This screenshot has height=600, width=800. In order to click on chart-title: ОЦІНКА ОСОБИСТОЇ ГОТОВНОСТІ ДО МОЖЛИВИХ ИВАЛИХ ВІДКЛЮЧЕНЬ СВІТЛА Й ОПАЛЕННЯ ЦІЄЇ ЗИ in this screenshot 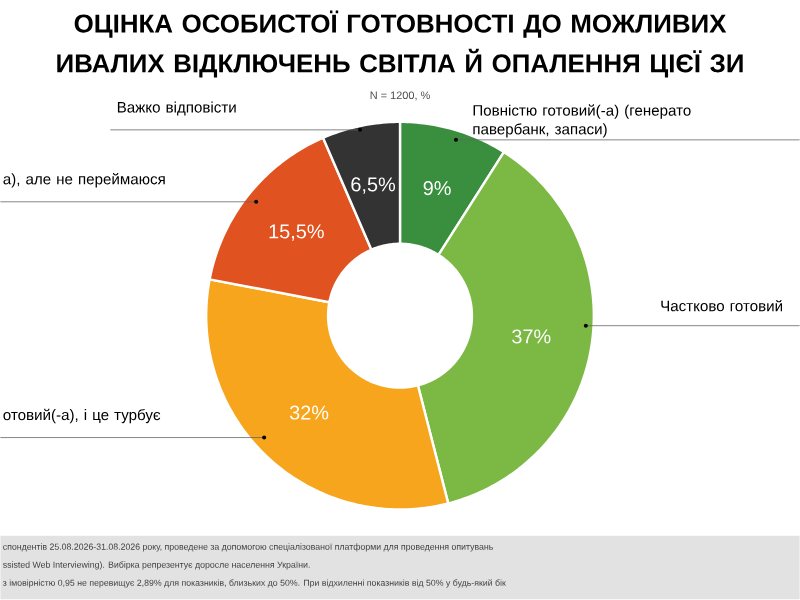, I will do `click(400, 44)`.